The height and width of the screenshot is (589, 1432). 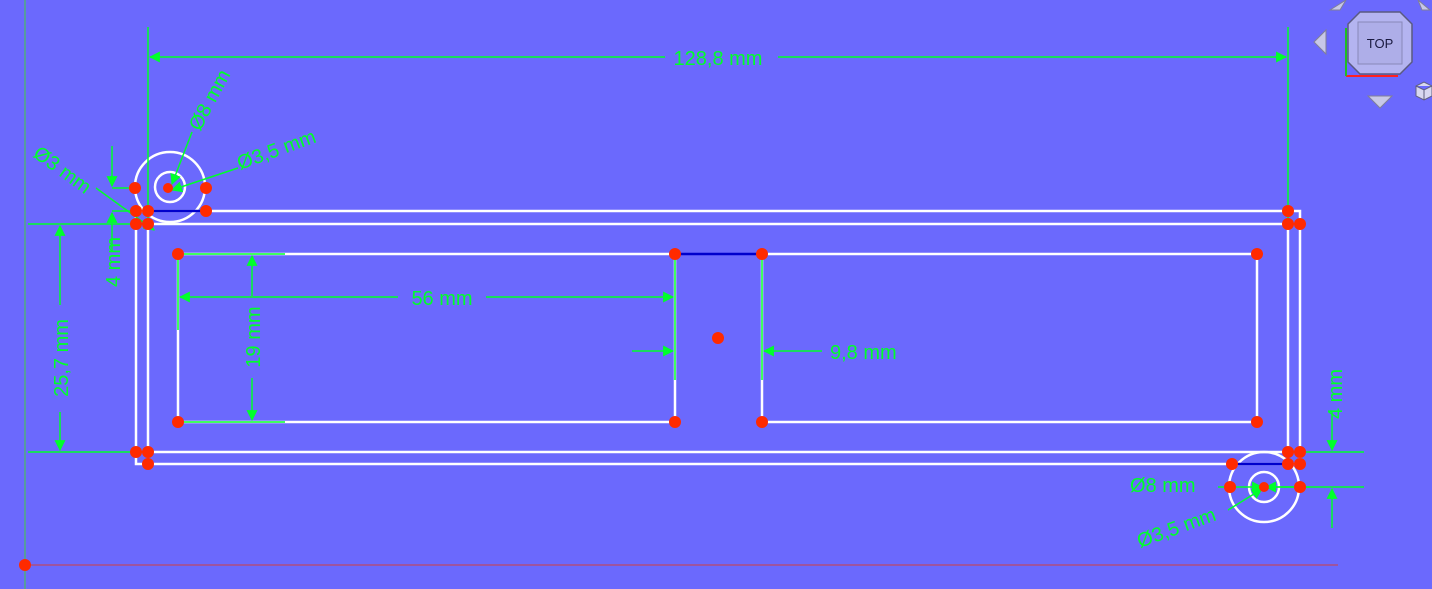 What do you see at coordinates (1163, 486) in the screenshot?
I see `dim-br-outer-diameter: Ø8 mm` at bounding box center [1163, 486].